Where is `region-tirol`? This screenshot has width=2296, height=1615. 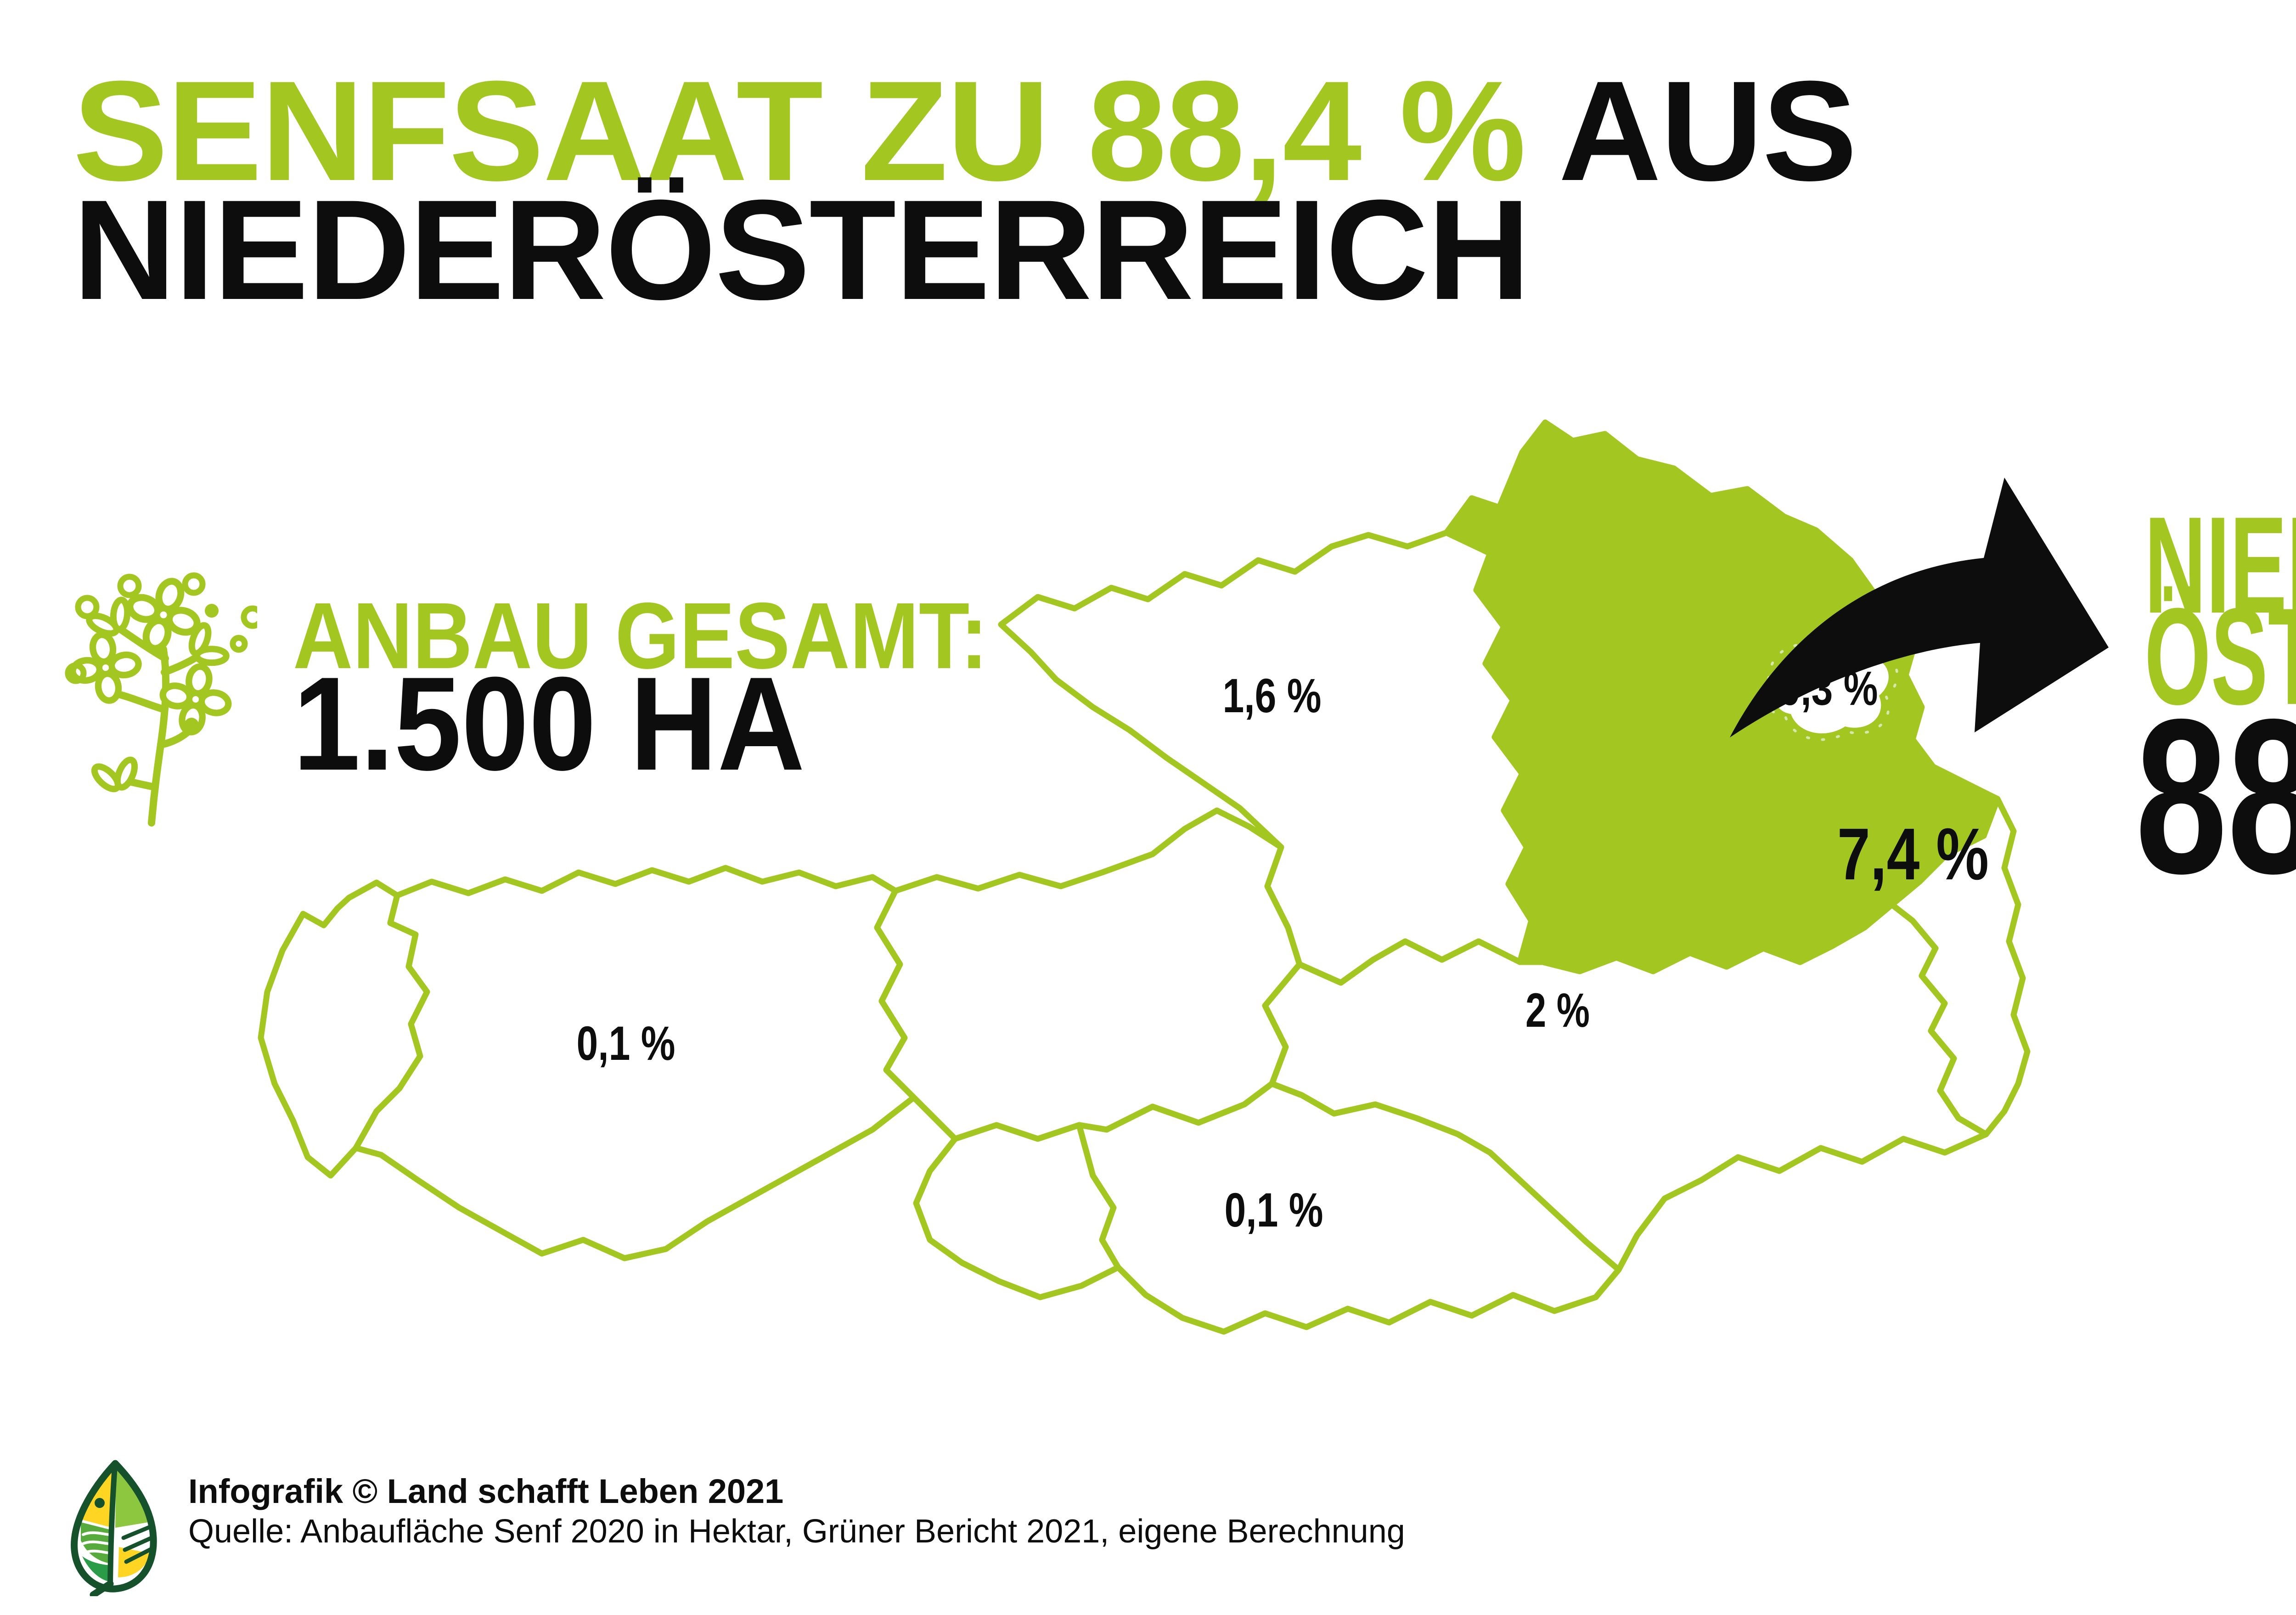 region-tirol is located at coordinates (635, 1063).